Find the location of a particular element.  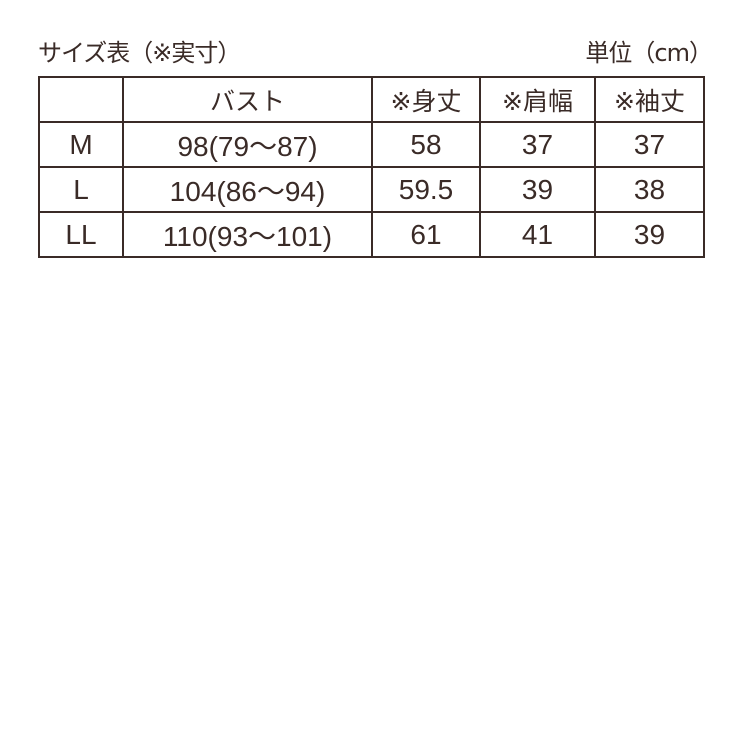

bust-cell: 110(93～101) is located at coordinates (247, 234).